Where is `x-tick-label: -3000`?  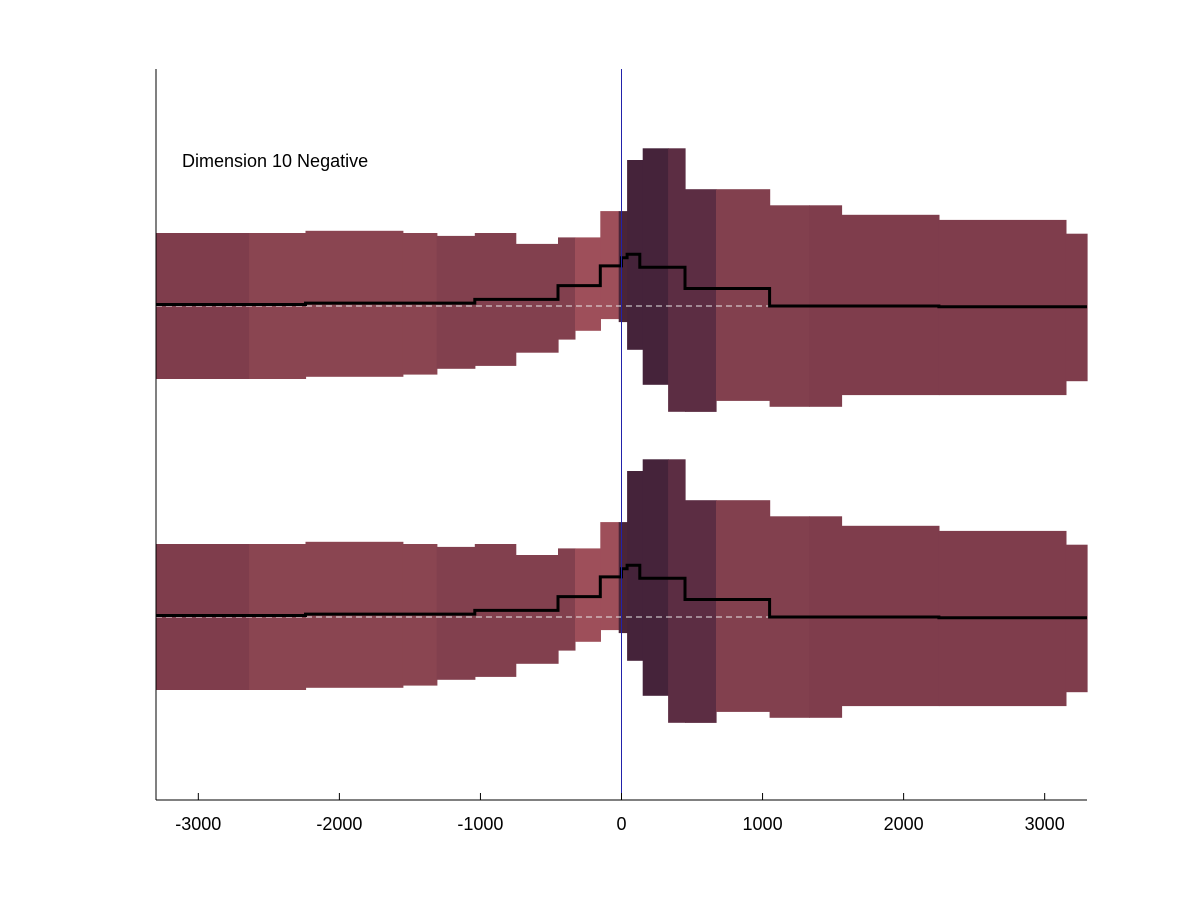 x-tick-label: -3000 is located at coordinates (198, 824).